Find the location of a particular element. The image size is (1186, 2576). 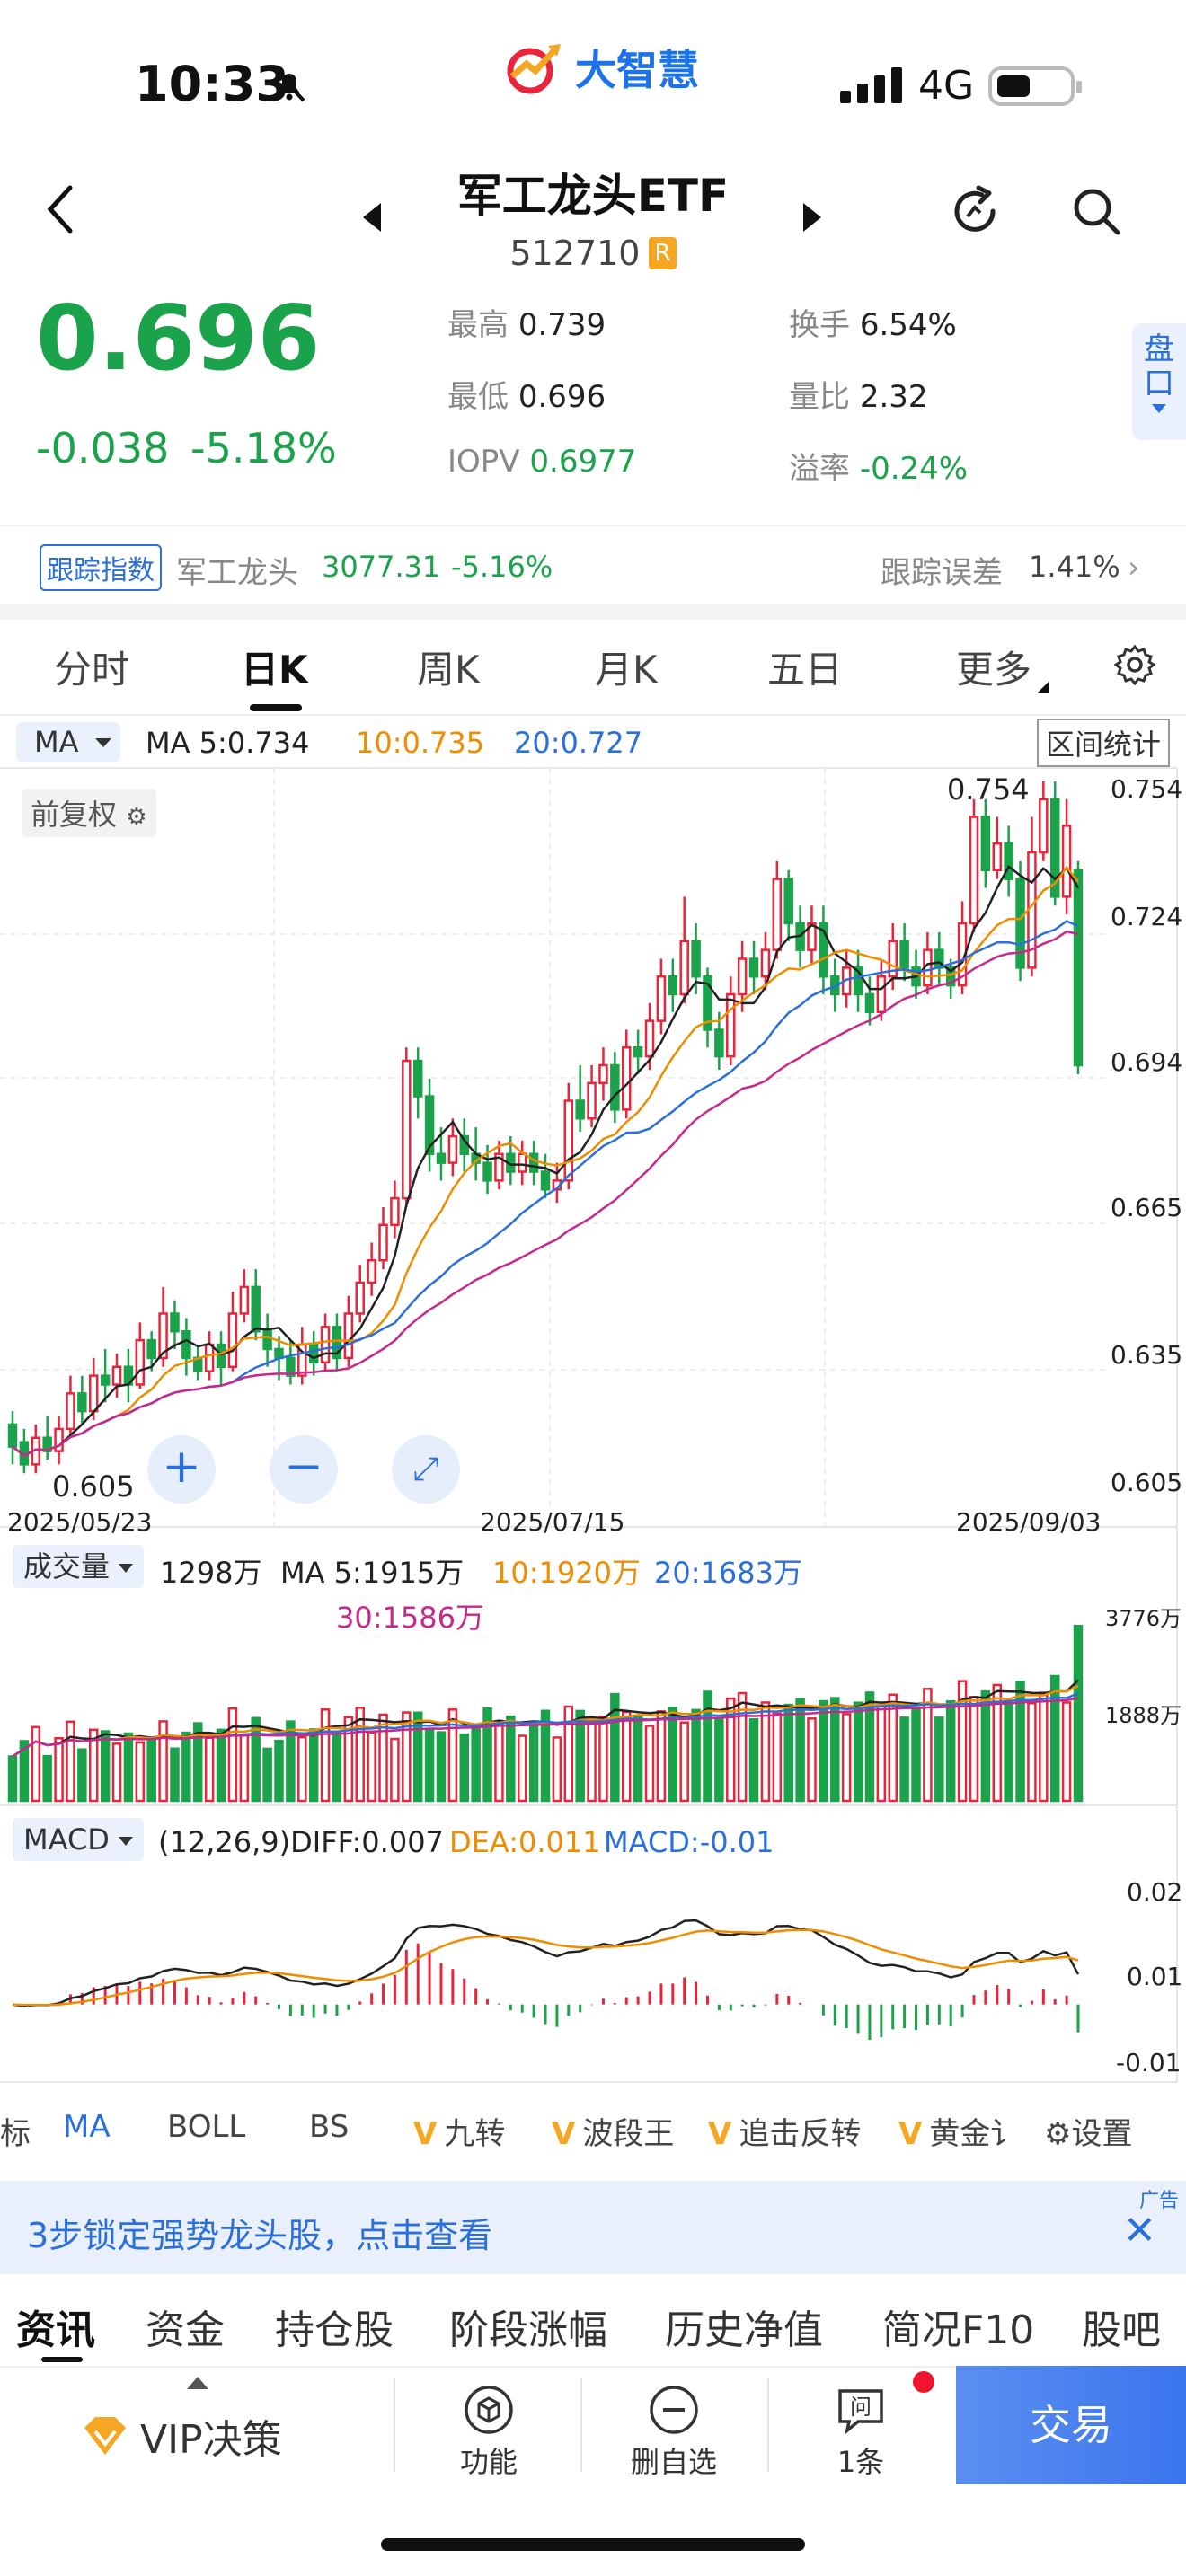

ma-select: MA is located at coordinates (68, 742).